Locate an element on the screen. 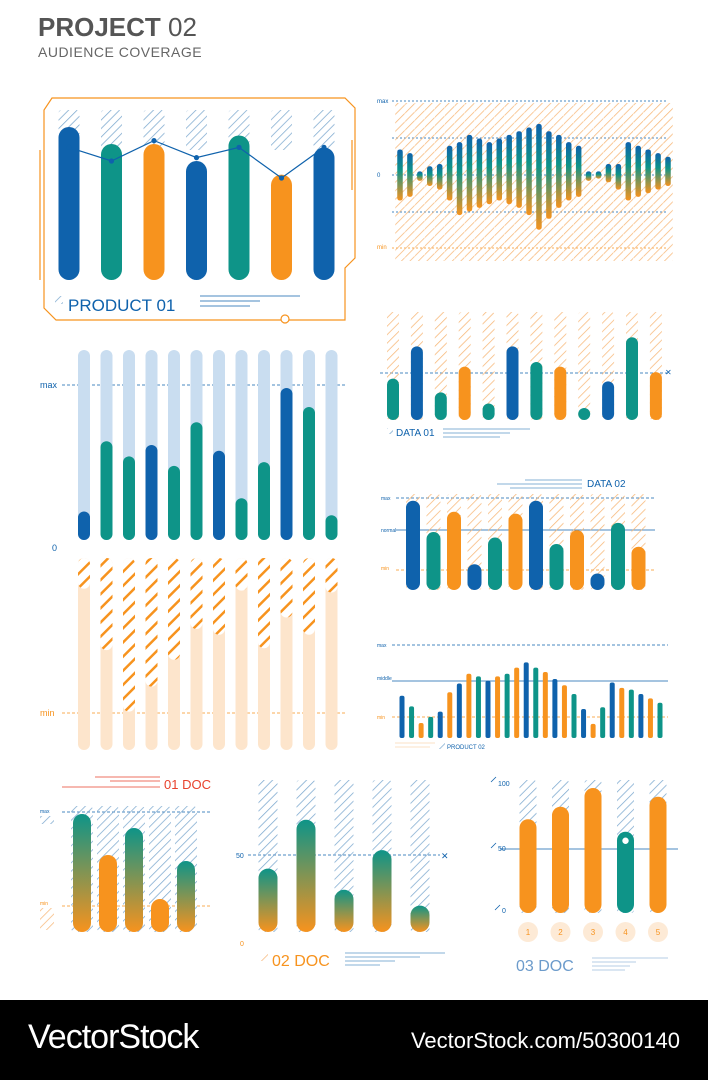  doc01-hatch-max is located at coordinates (47, 820).